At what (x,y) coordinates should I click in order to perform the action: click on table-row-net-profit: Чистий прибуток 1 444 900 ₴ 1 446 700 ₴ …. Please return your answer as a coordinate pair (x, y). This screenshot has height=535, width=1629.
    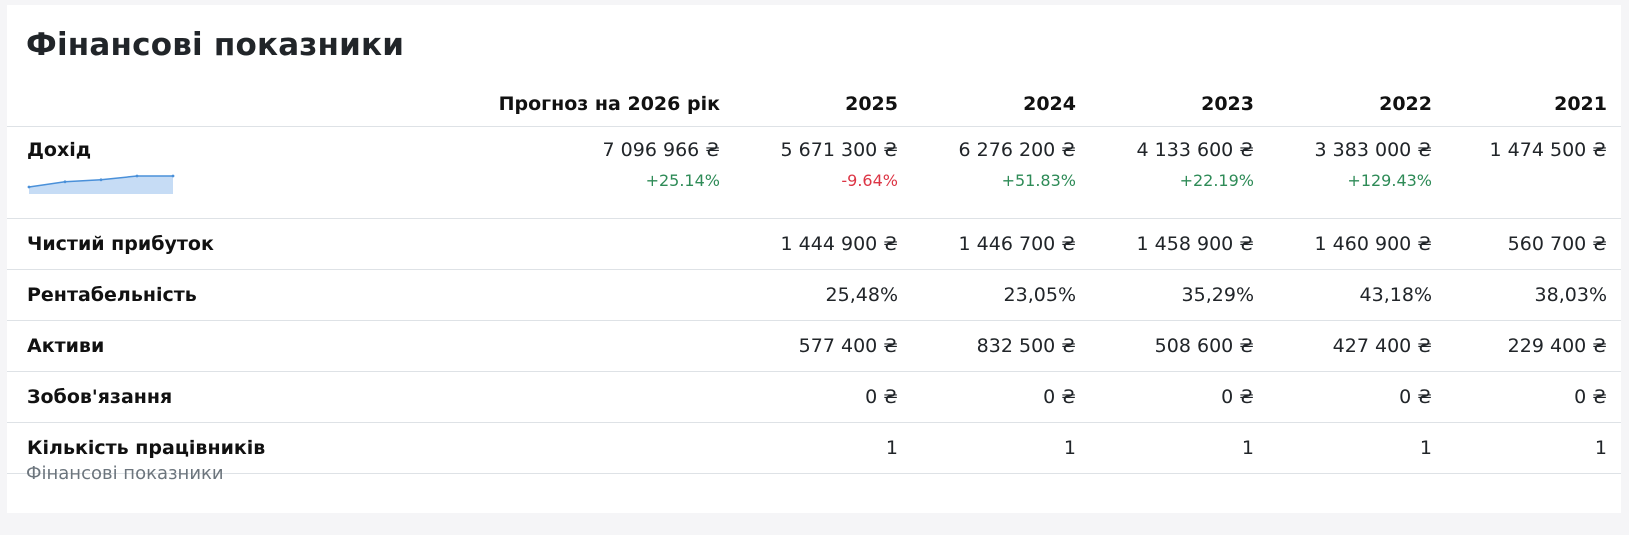
    Looking at the image, I should click on (814, 244).